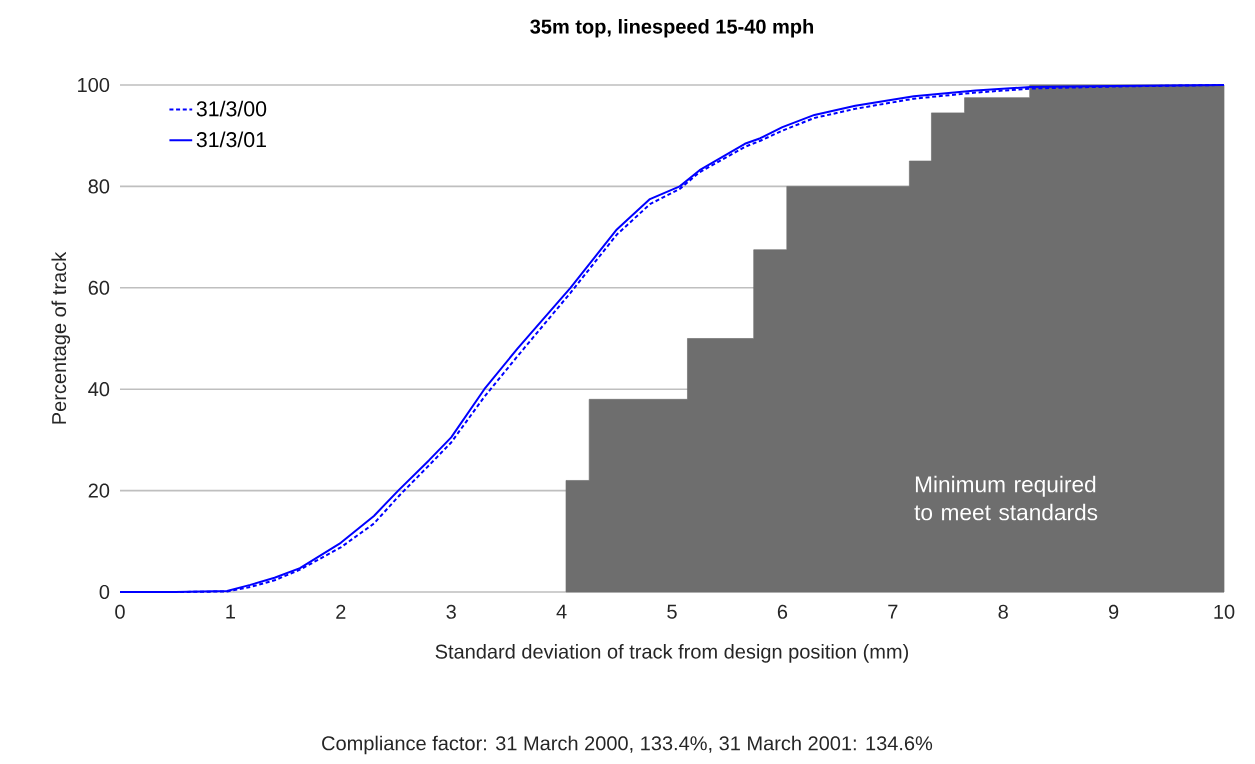 The image size is (1255, 764). I want to click on x-axis-title: Standard deviation of track from design position (mm), so click(672, 653).